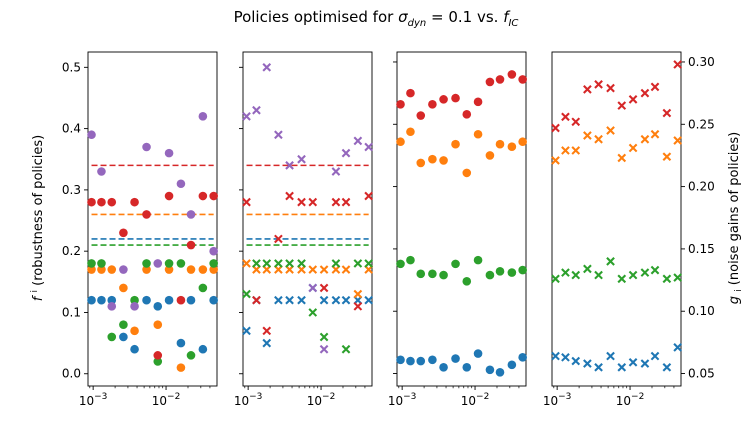  What do you see at coordinates (701, 249) in the screenshot?
I see `y-tick-label: 0.15` at bounding box center [701, 249].